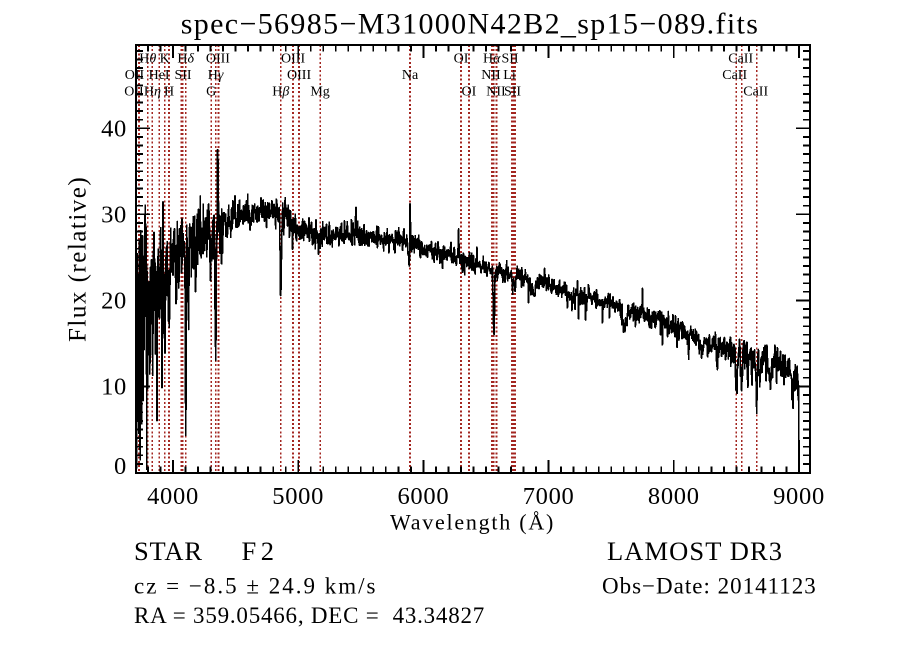  What do you see at coordinates (709, 586) in the screenshot?
I see `svg-text: Obs−Date: 20141123` at bounding box center [709, 586].